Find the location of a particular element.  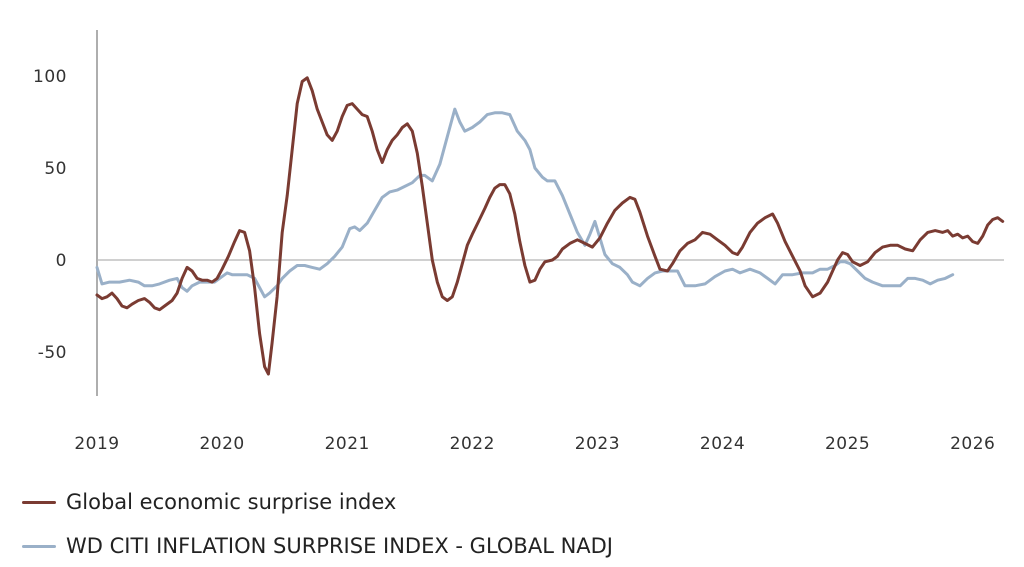

x-tick-label: 2022 is located at coordinates (472, 444).